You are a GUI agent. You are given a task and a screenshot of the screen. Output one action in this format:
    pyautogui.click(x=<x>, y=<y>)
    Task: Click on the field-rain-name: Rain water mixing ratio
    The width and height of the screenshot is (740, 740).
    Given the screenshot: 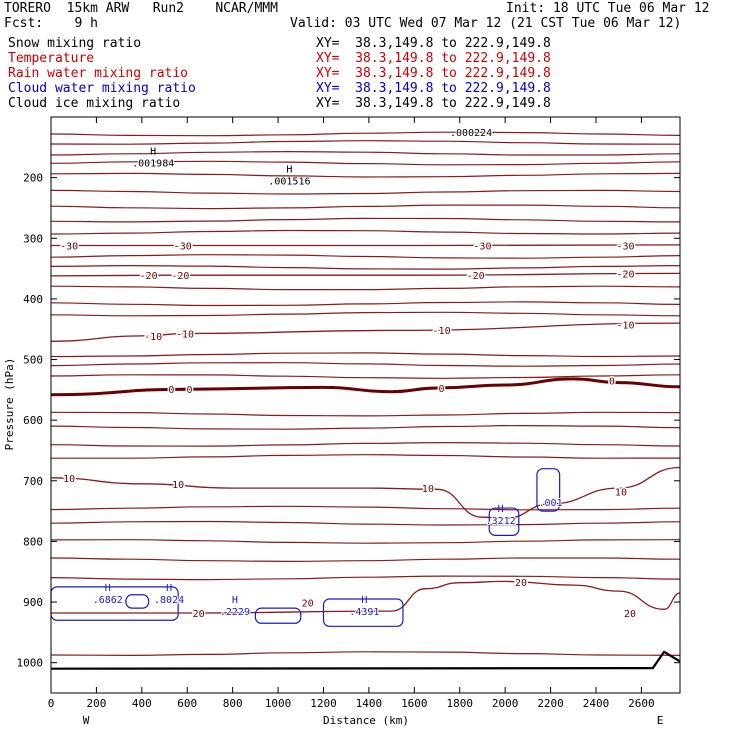 What is the action you would take?
    pyautogui.click(x=98, y=73)
    